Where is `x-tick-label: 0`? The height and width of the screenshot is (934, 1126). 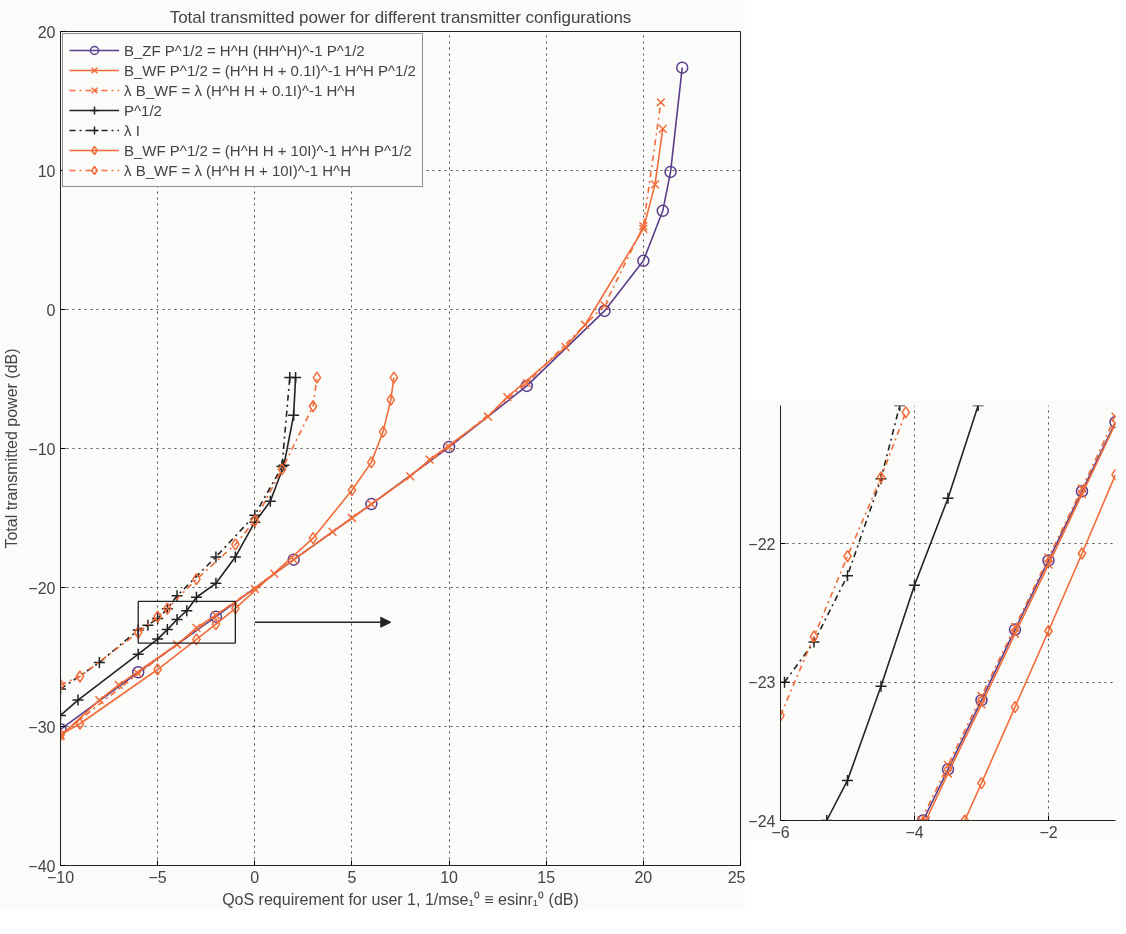
x-tick-label: 0 is located at coordinates (255, 877).